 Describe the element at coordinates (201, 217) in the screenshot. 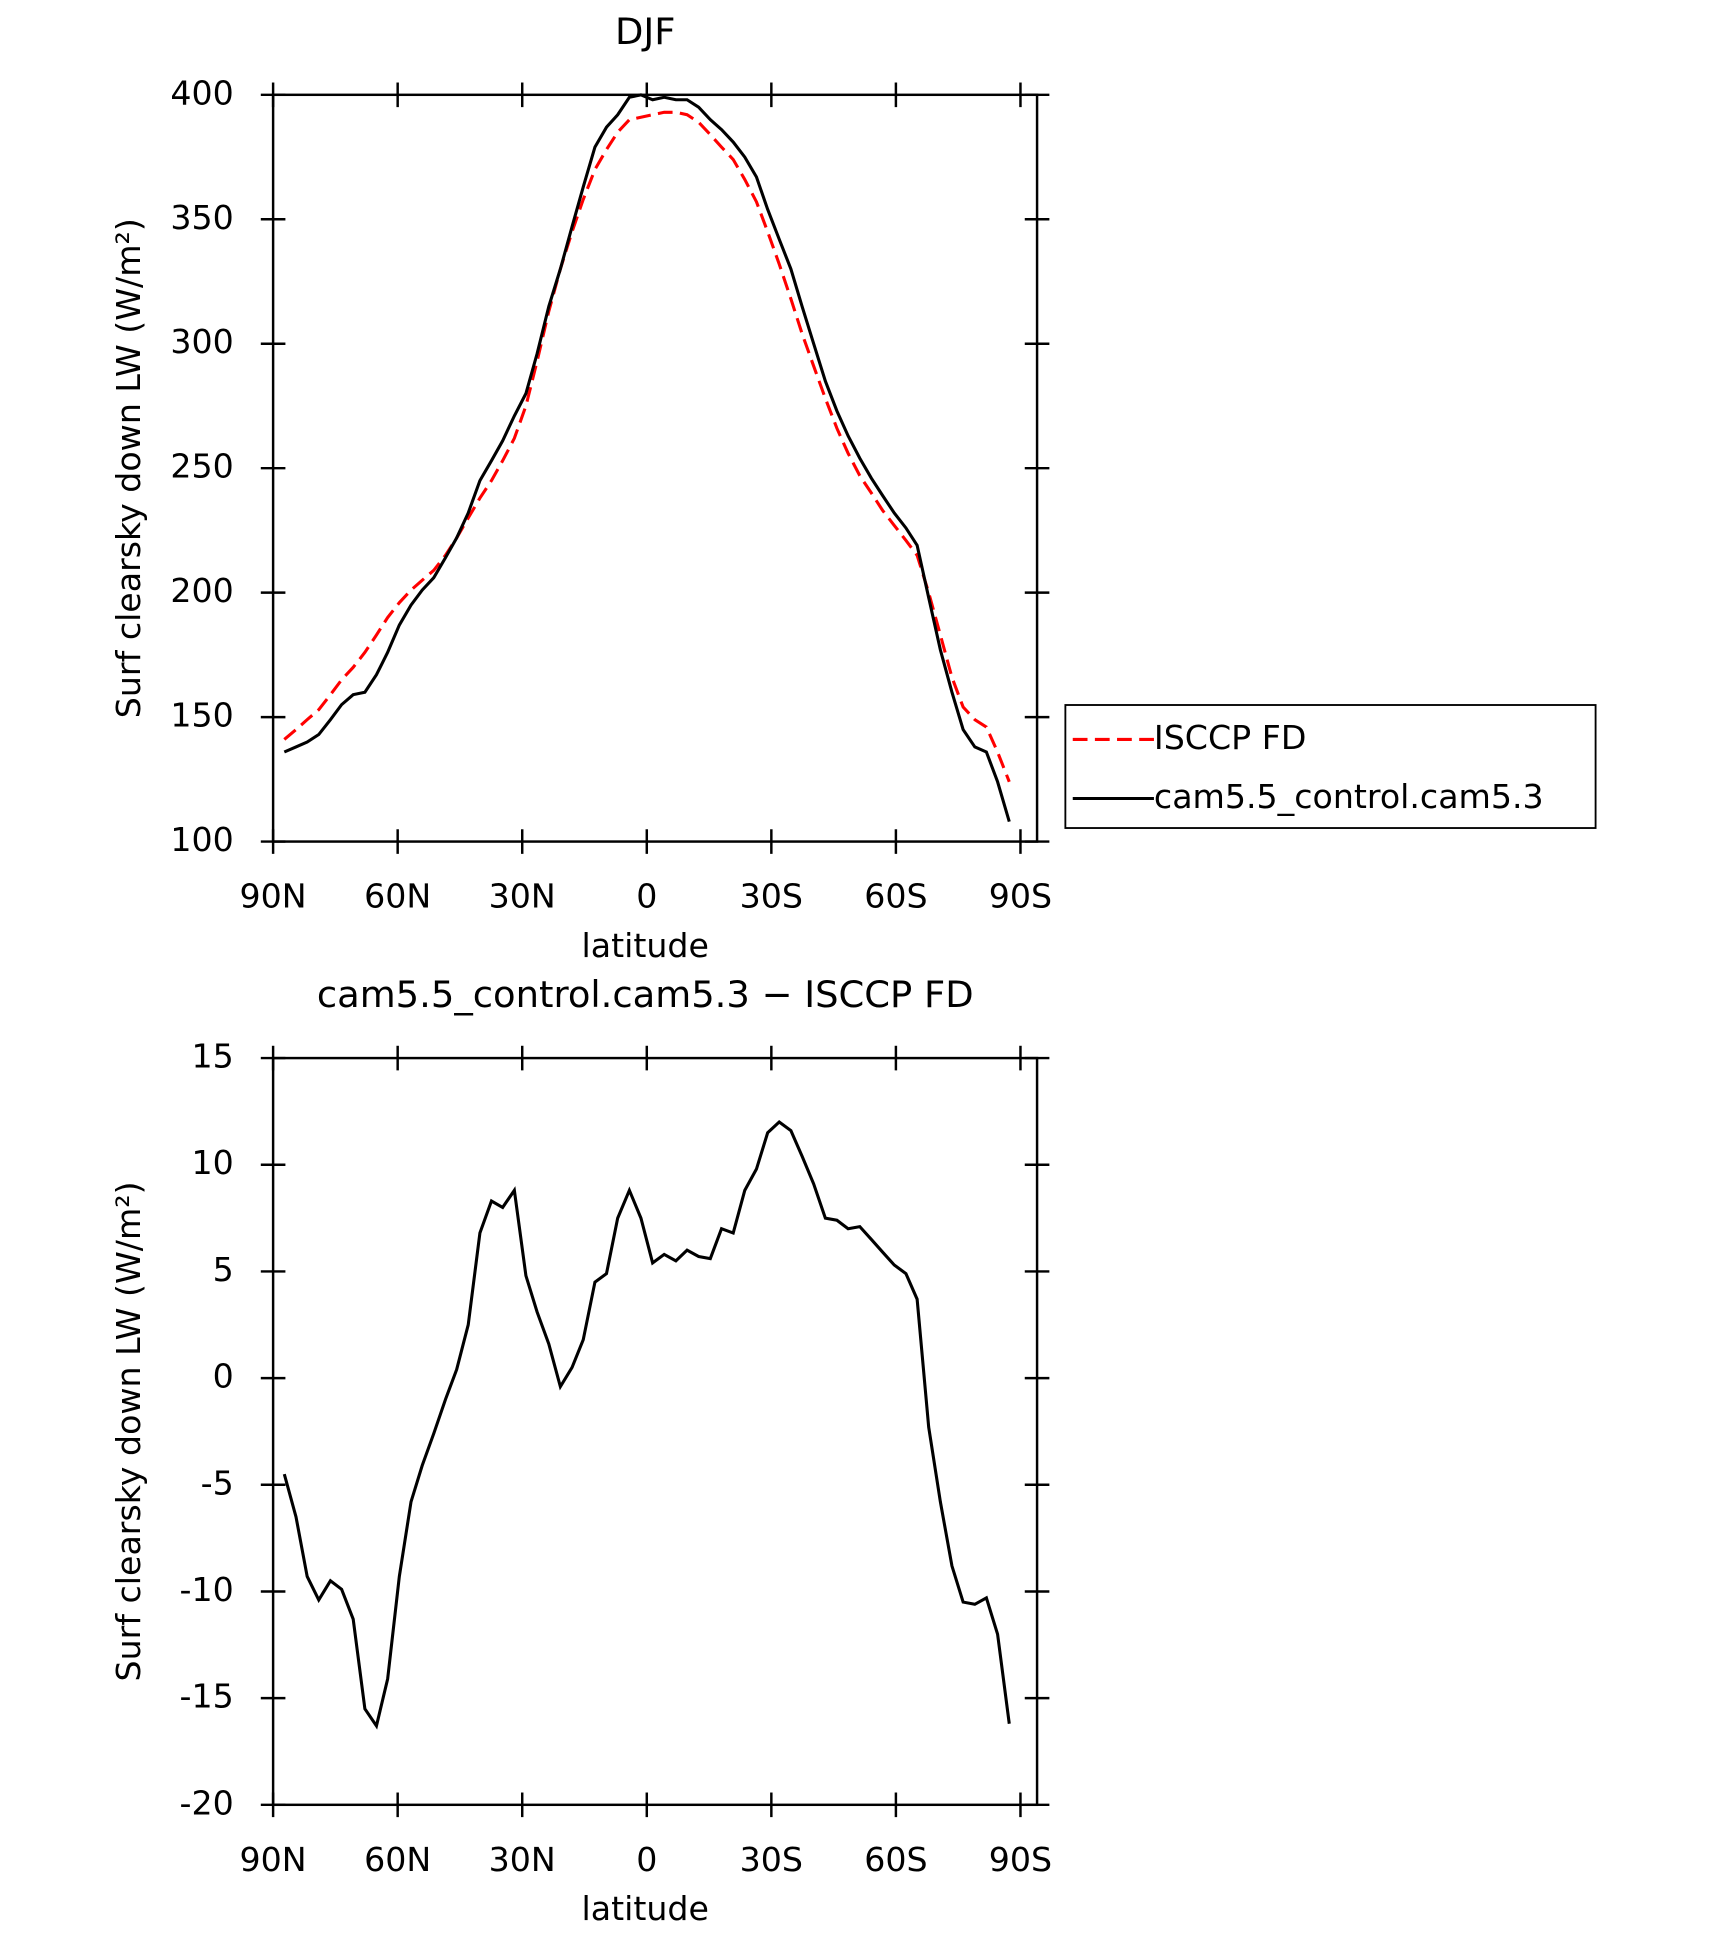

I see `y-tick-label: 350` at that location.